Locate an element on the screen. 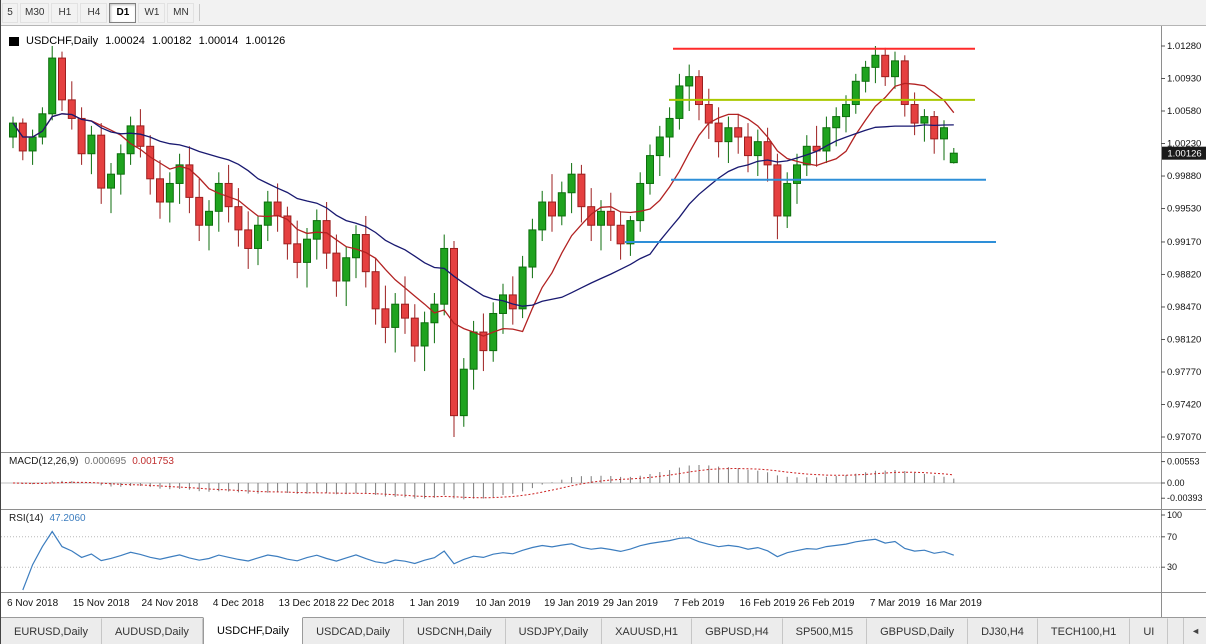 Image resolution: width=1206 pixels, height=644 pixels. date-label: 16 Feb 2019 is located at coordinates (767, 603).